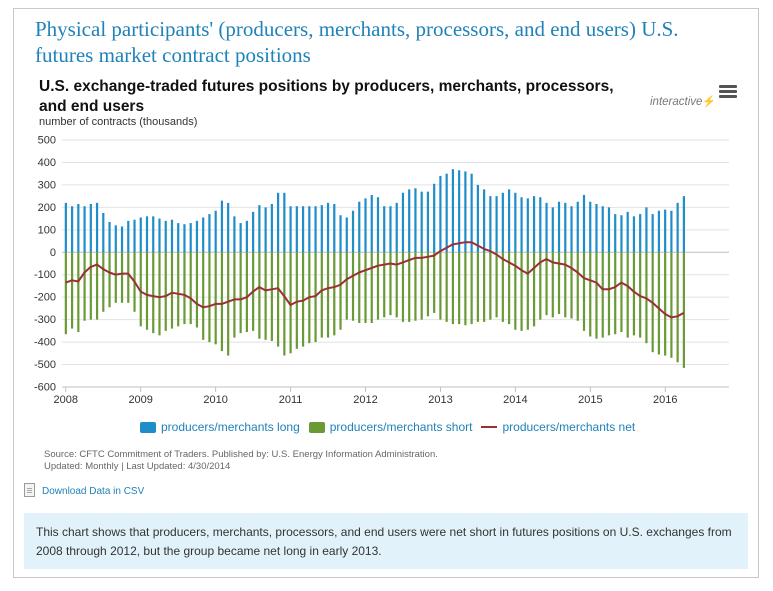  I want to click on menu-bar, so click(728, 96).